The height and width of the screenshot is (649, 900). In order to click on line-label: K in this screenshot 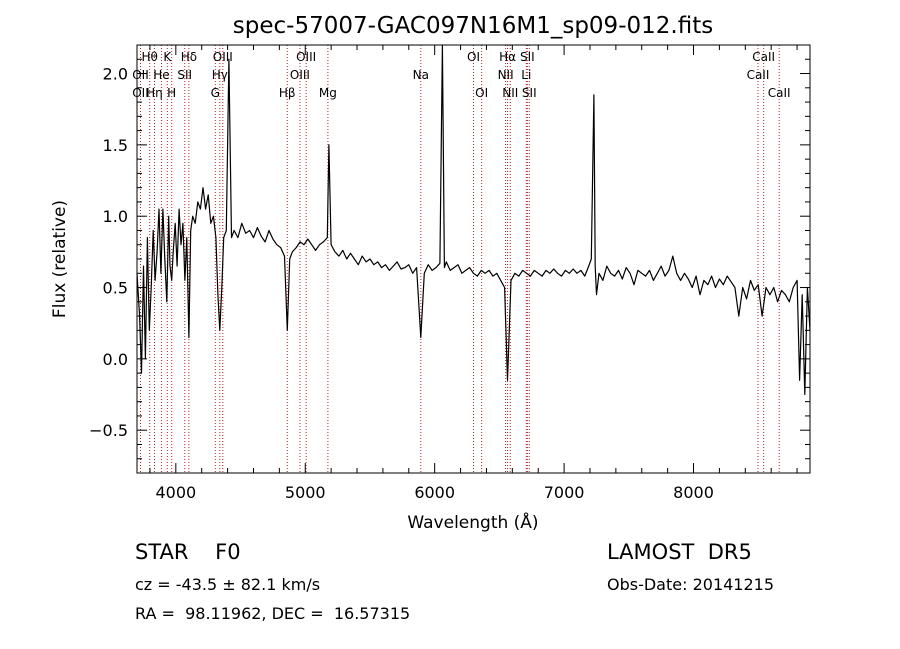, I will do `click(167, 57)`.